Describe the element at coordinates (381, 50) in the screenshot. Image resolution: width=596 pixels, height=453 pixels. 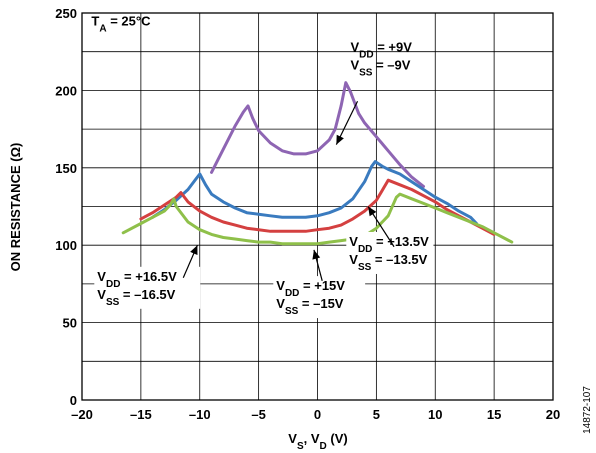
I see `annotation-text: VDD = +9V` at that location.